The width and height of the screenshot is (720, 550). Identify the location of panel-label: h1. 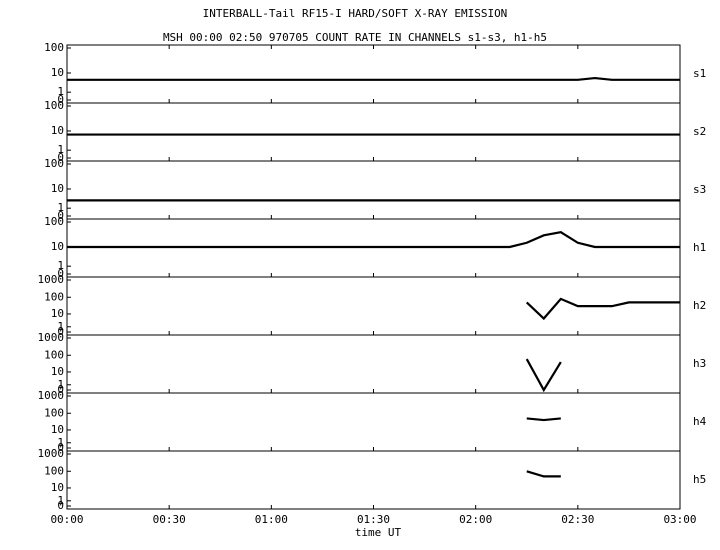
(699, 247).